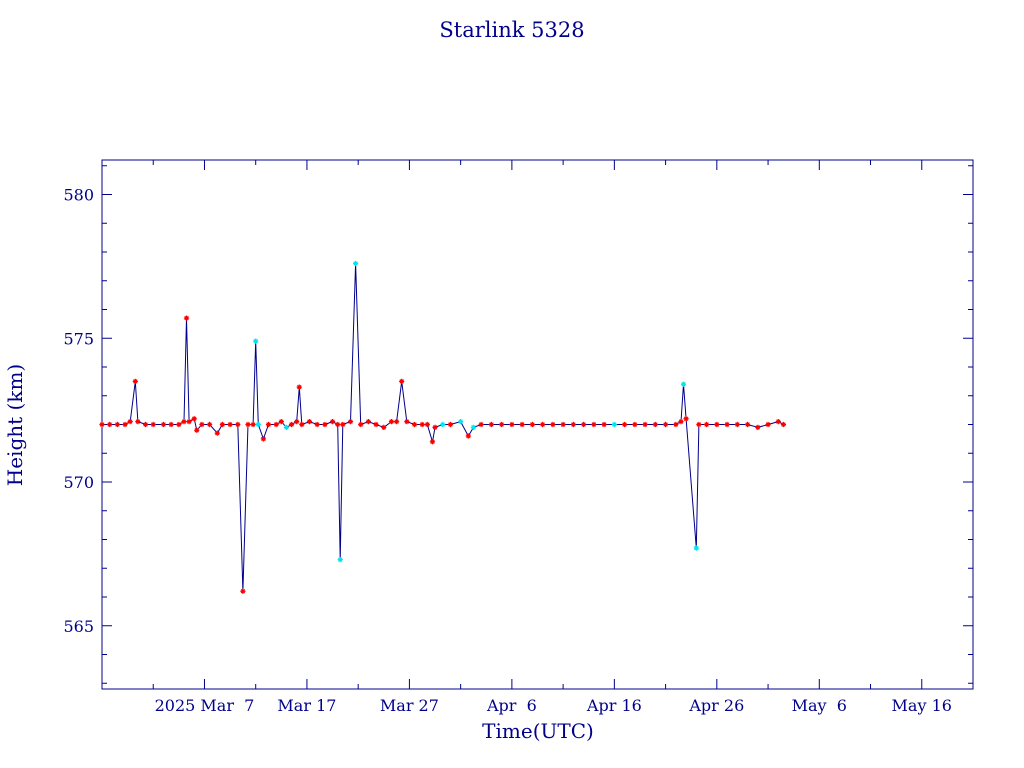  What do you see at coordinates (78, 338) in the screenshot?
I see `y-tick-label: 575` at bounding box center [78, 338].